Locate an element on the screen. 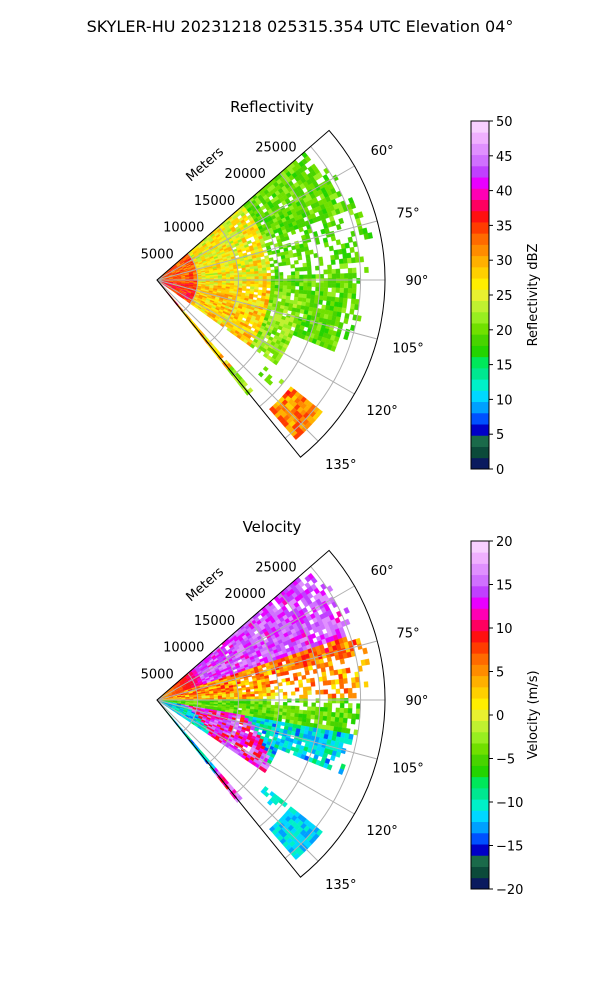 This screenshot has width=600, height=1000. azimuth-tick-label: 60° is located at coordinates (382, 151).